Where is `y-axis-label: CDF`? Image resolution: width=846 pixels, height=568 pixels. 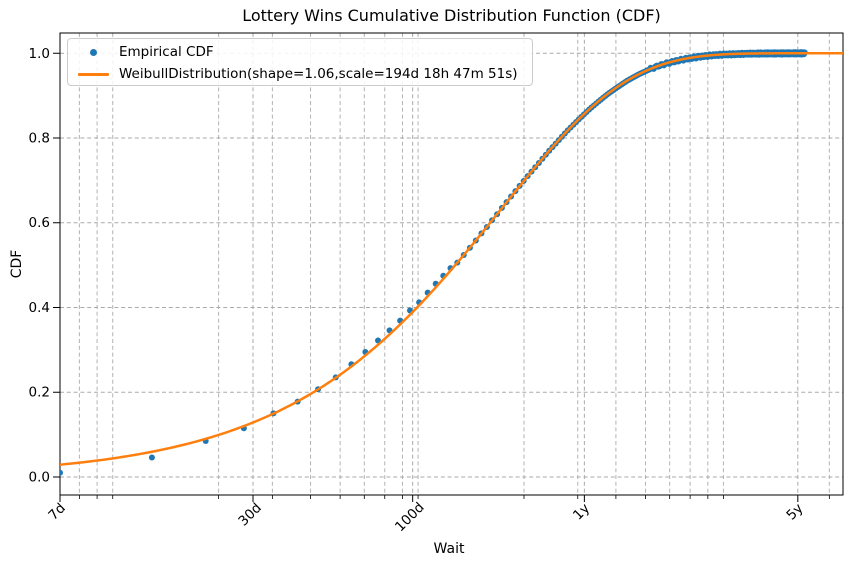 y-axis-label: CDF is located at coordinates (17, 264).